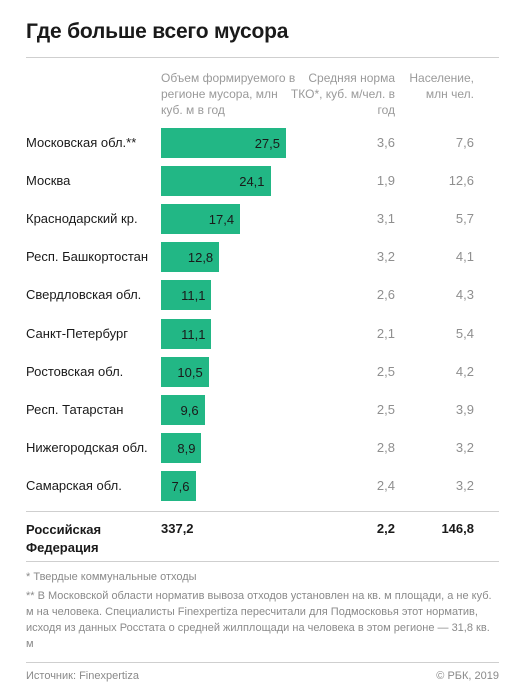 The image size is (524, 700). Describe the element at coordinates (262, 57) in the screenshot. I see `title-divider` at that location.